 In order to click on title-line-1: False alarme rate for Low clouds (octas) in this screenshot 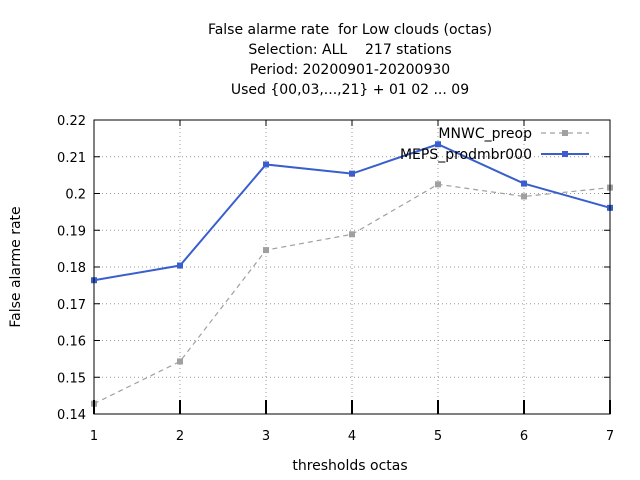, I will do `click(350, 30)`.